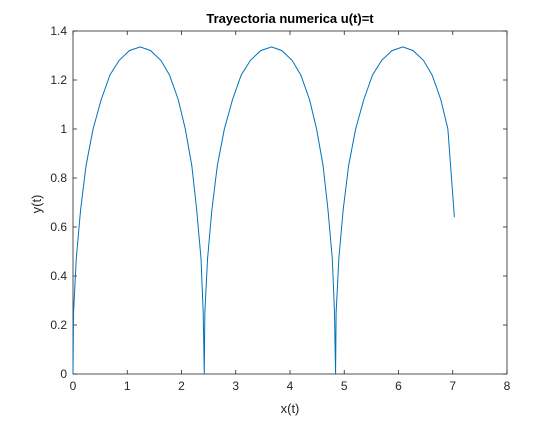 This screenshot has height=425, width=560. Describe the element at coordinates (36, 204) in the screenshot. I see `y-axis-label: y(t)` at that location.